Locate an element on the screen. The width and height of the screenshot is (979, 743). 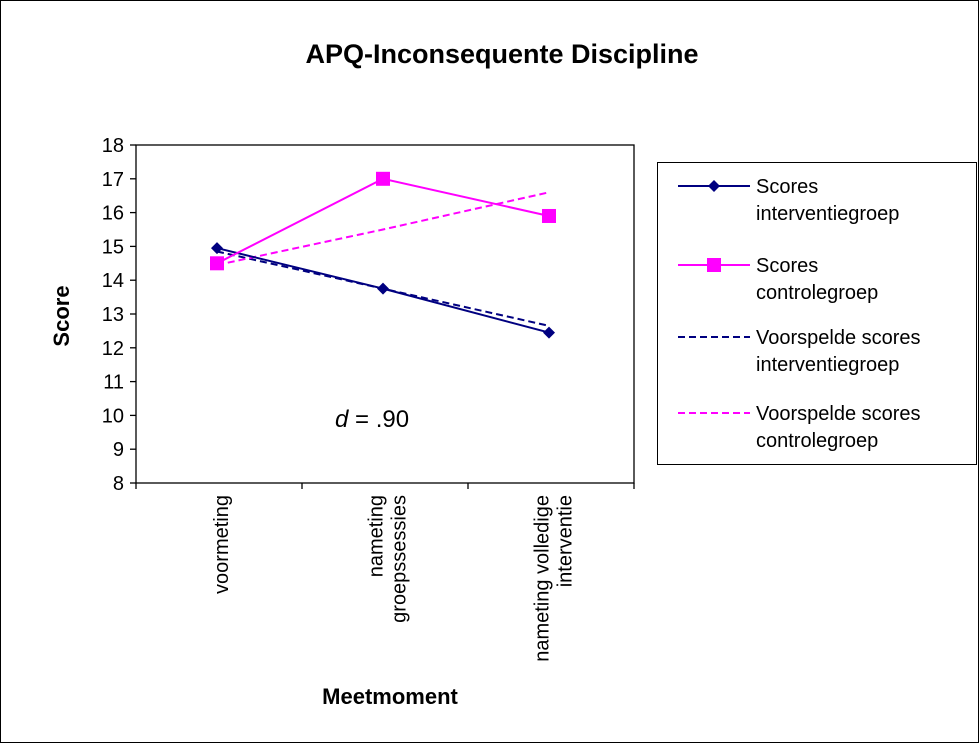
x-category-line: voormeting is located at coordinates (222, 544).